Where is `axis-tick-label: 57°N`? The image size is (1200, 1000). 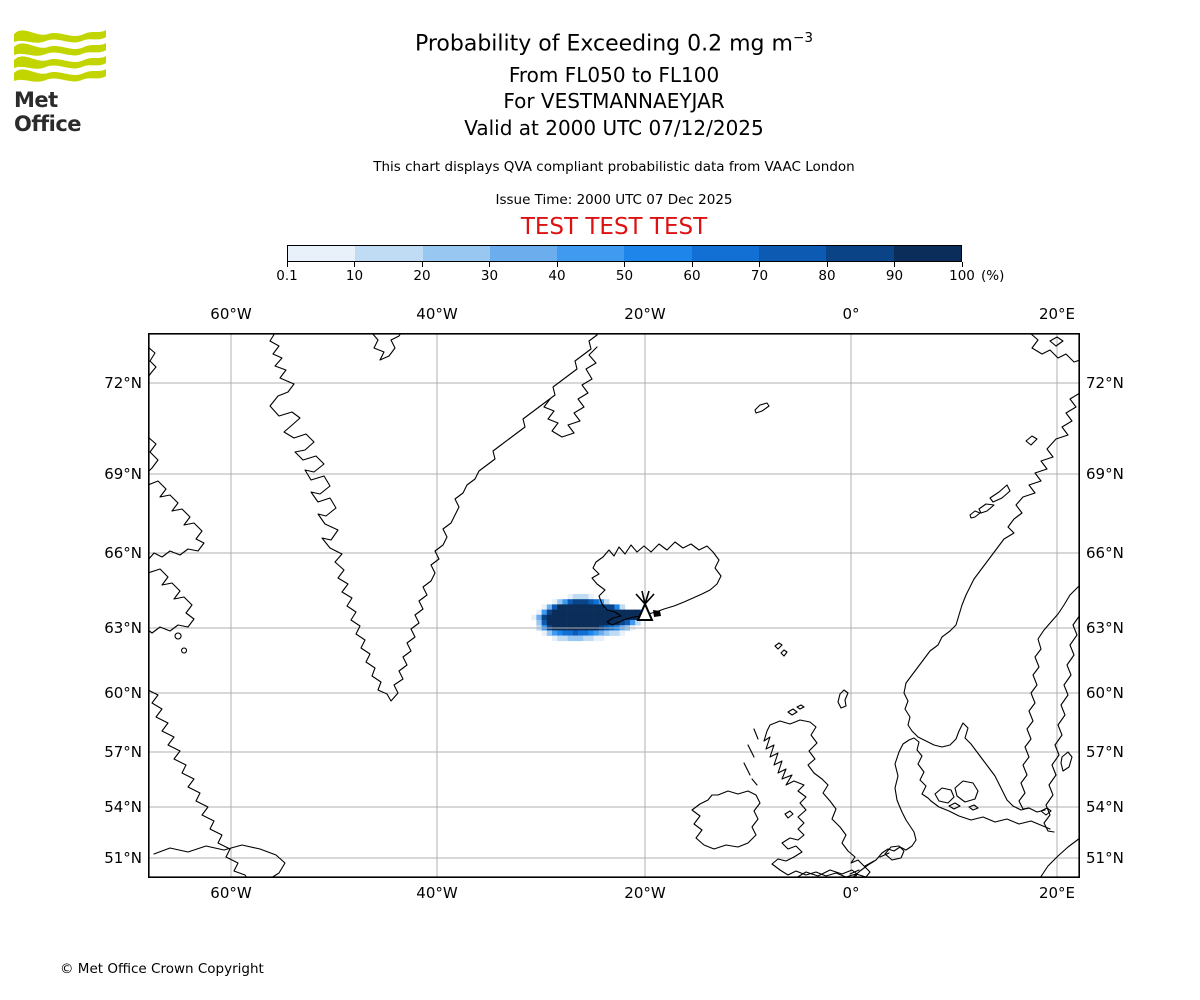 axis-tick-label: 57°N is located at coordinates (1105, 752).